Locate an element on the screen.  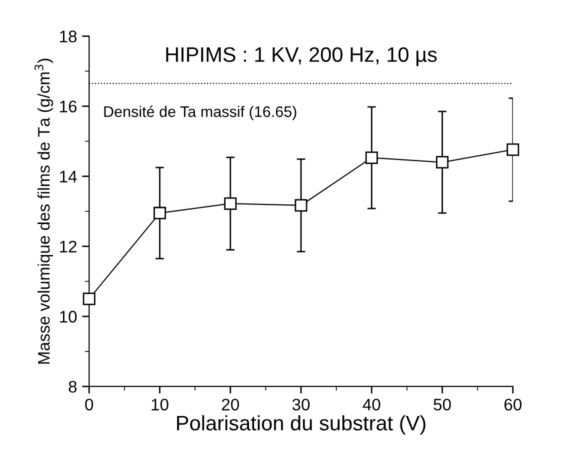
ref-line-label: Densité de Ta massif (16.65) is located at coordinates (200, 113).